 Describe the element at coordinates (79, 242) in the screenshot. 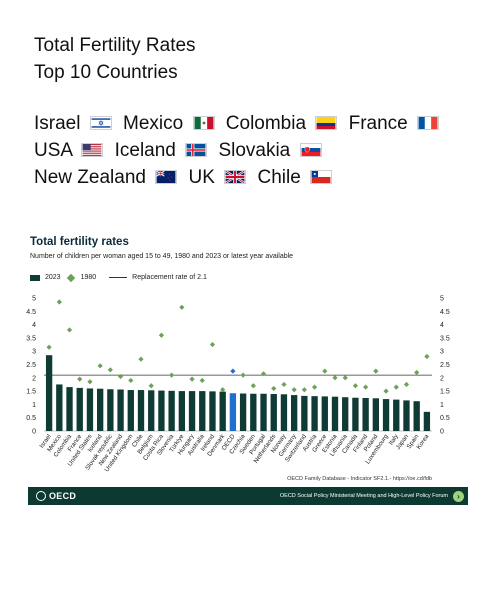

I see `chart-title: Total fertility rates` at that location.